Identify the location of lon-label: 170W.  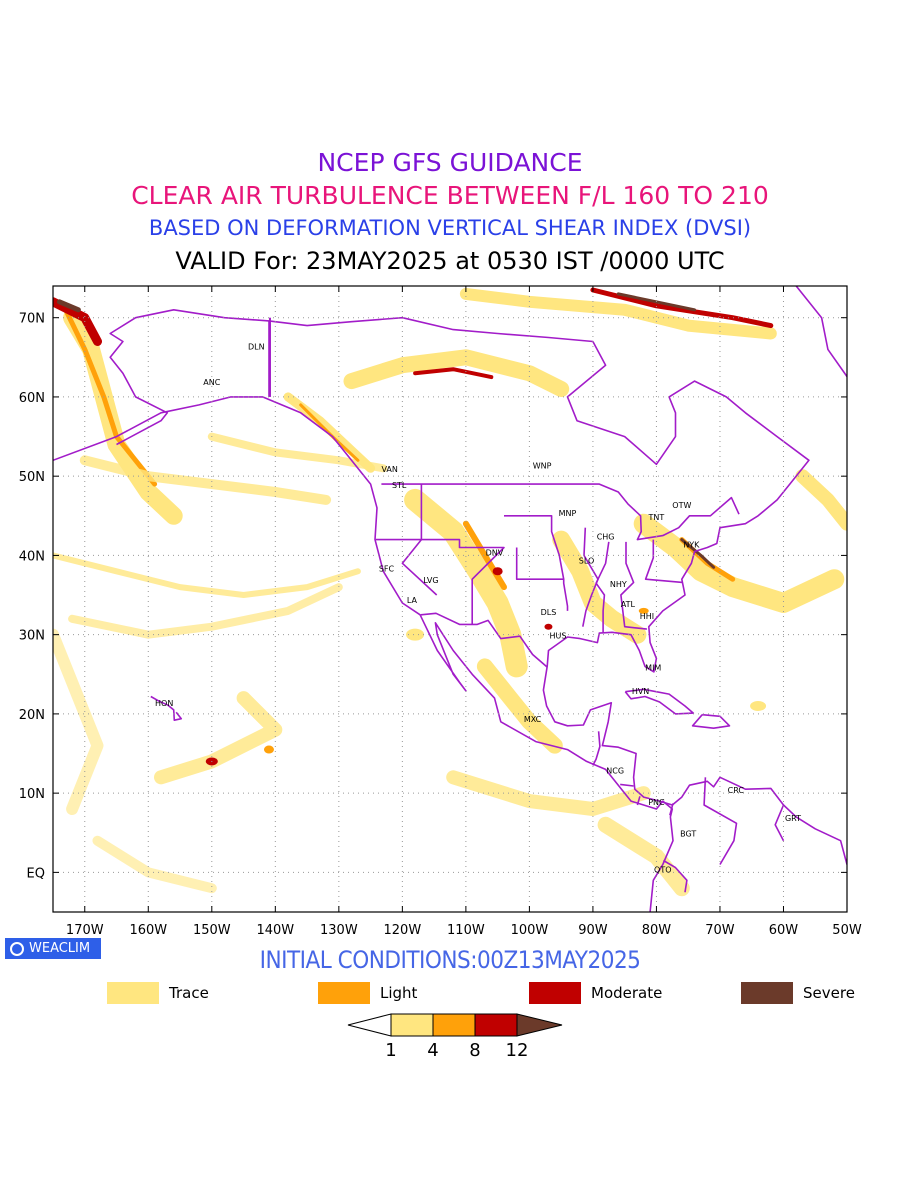
(85, 930).